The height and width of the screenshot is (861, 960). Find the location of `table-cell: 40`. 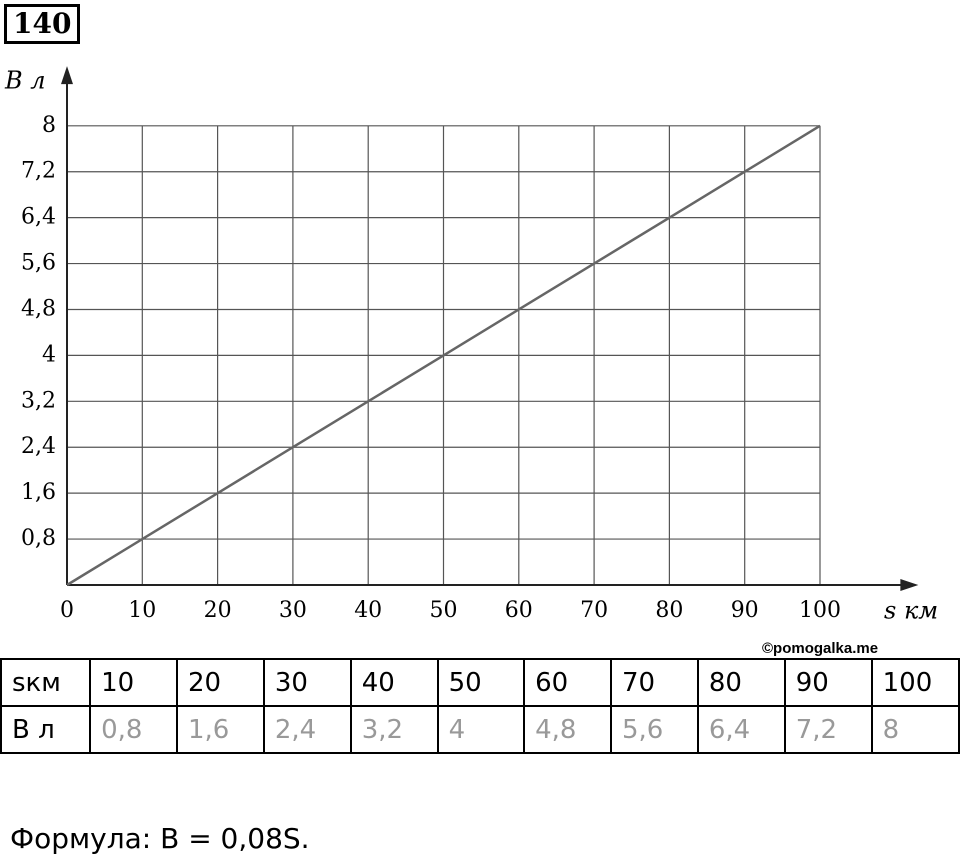

table-cell: 40 is located at coordinates (394, 682).